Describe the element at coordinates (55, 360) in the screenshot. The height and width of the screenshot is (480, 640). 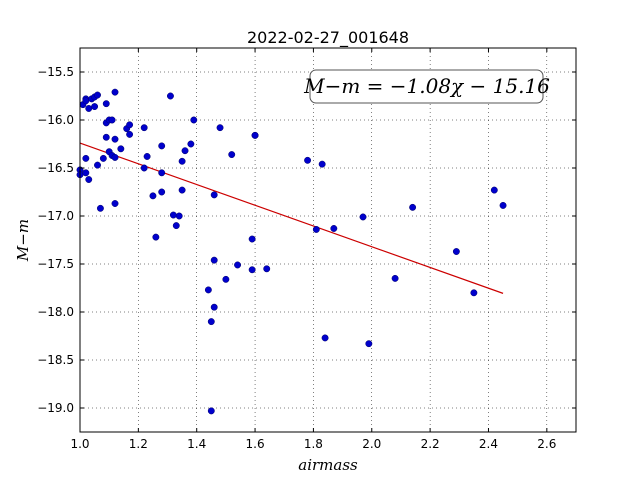
I see `y-tick-label: −18.5` at that location.